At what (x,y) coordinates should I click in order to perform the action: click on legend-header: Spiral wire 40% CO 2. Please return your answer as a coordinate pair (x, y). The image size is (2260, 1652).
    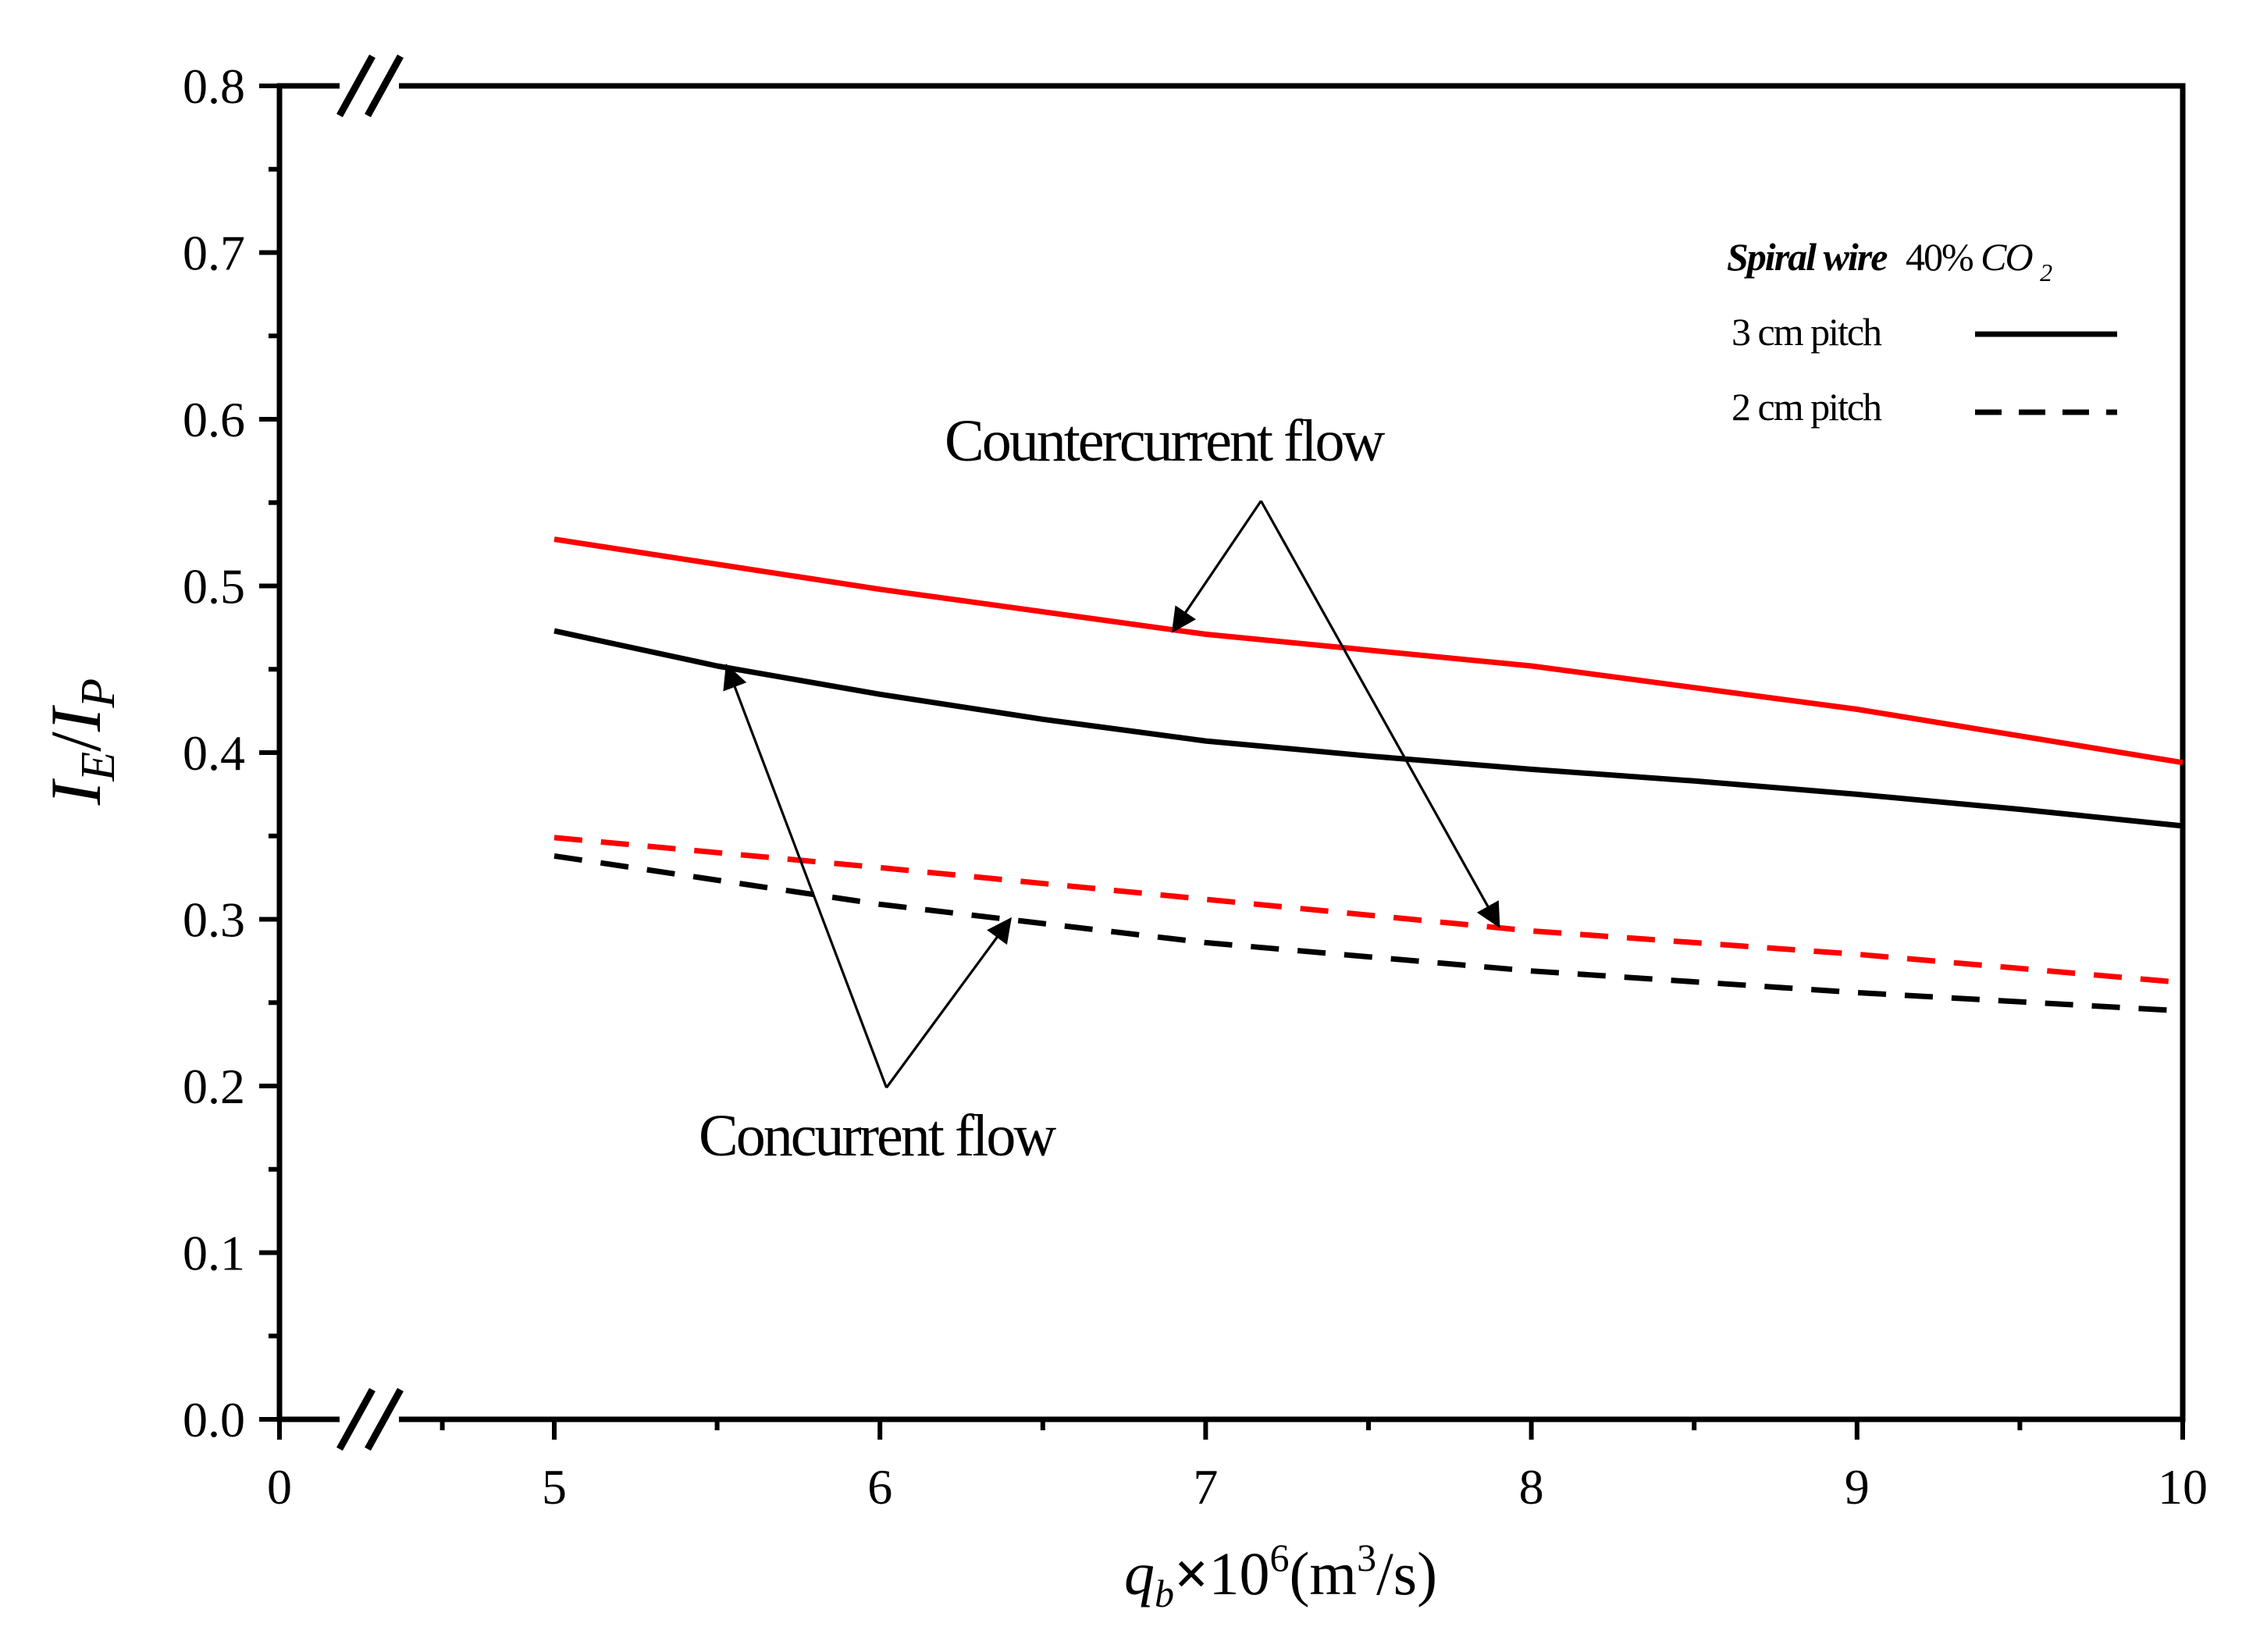
    Looking at the image, I should click on (1889, 261).